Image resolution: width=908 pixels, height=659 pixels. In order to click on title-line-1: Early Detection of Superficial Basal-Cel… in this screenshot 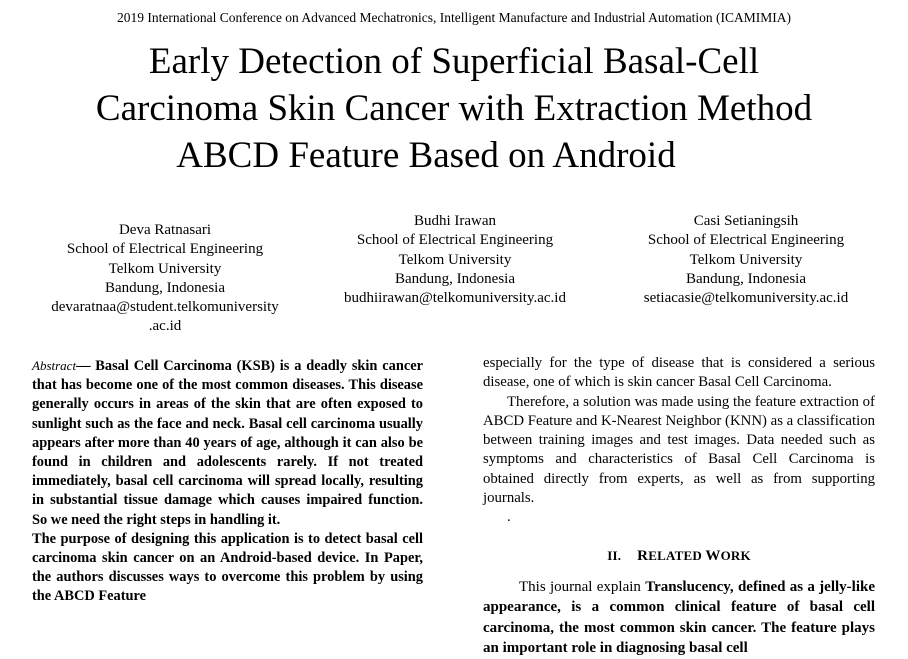, I will do `click(454, 61)`.